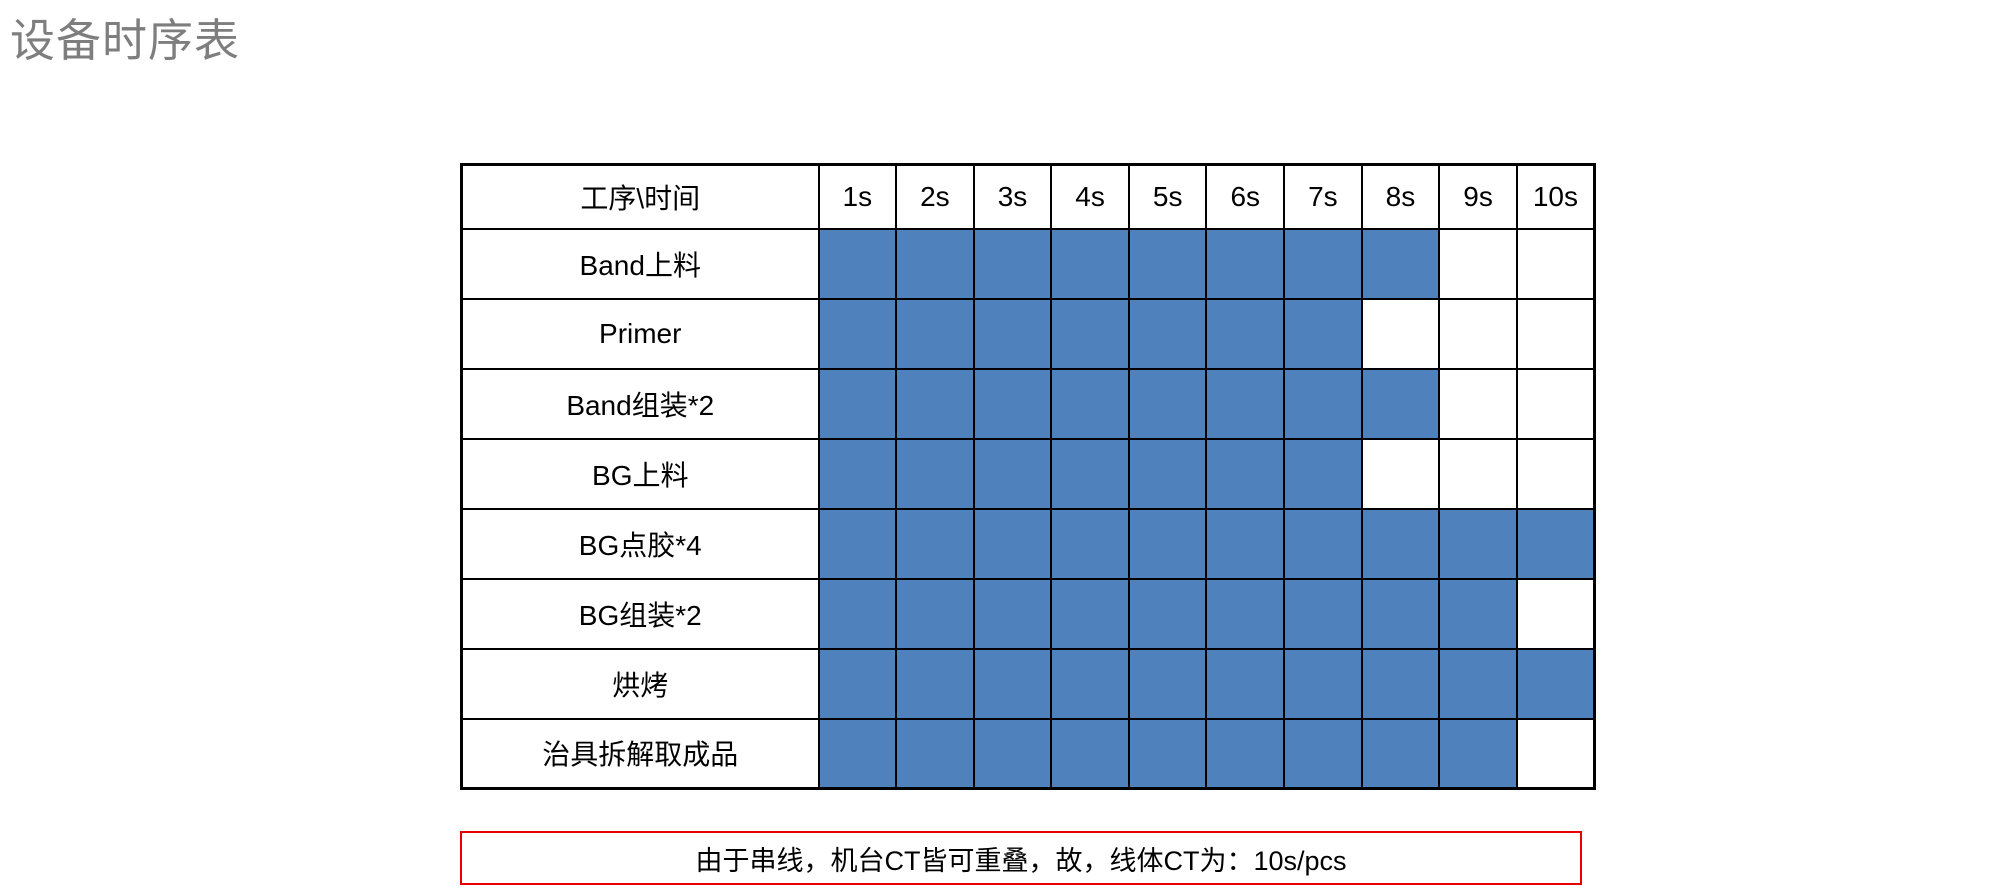 This screenshot has width=2001, height=890. Describe the element at coordinates (125, 40) in the screenshot. I see `page-title: 设备时序表` at that location.